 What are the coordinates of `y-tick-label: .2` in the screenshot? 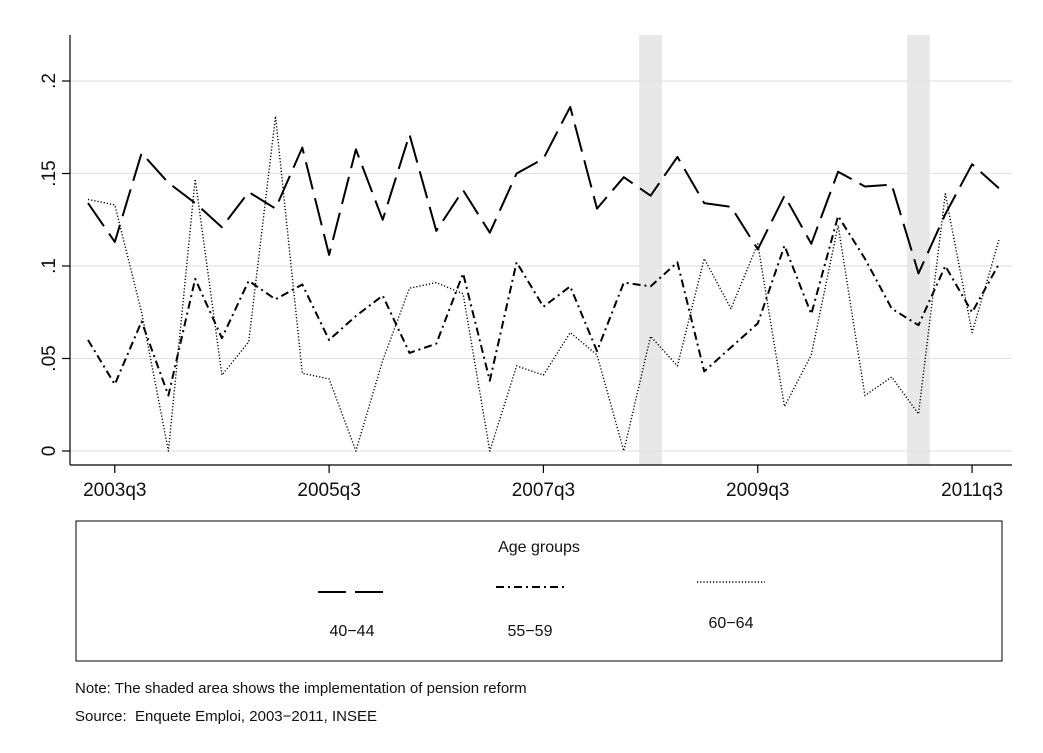 It's located at (49, 81).